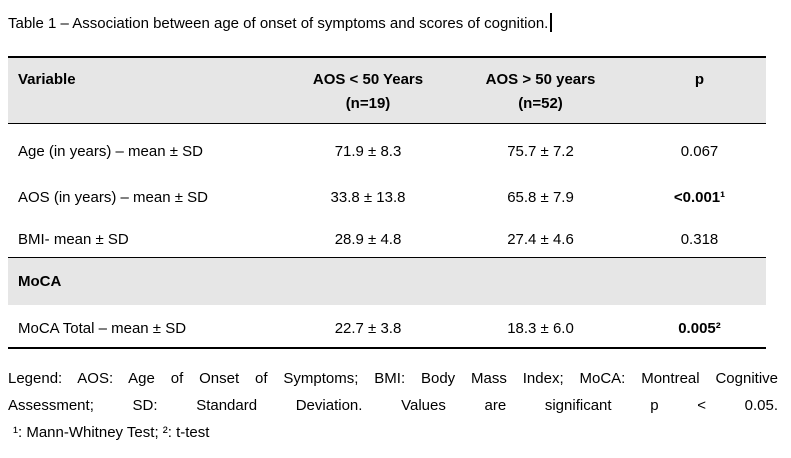  What do you see at coordinates (368, 79) in the screenshot?
I see `header-aos-under-50-label: AOS < 50 Years` at bounding box center [368, 79].